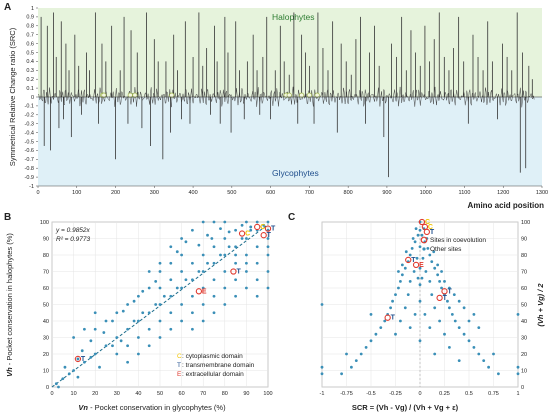 The width and height of the screenshot is (550, 412). I want to click on x-tick-label: 300, so click(154, 193).